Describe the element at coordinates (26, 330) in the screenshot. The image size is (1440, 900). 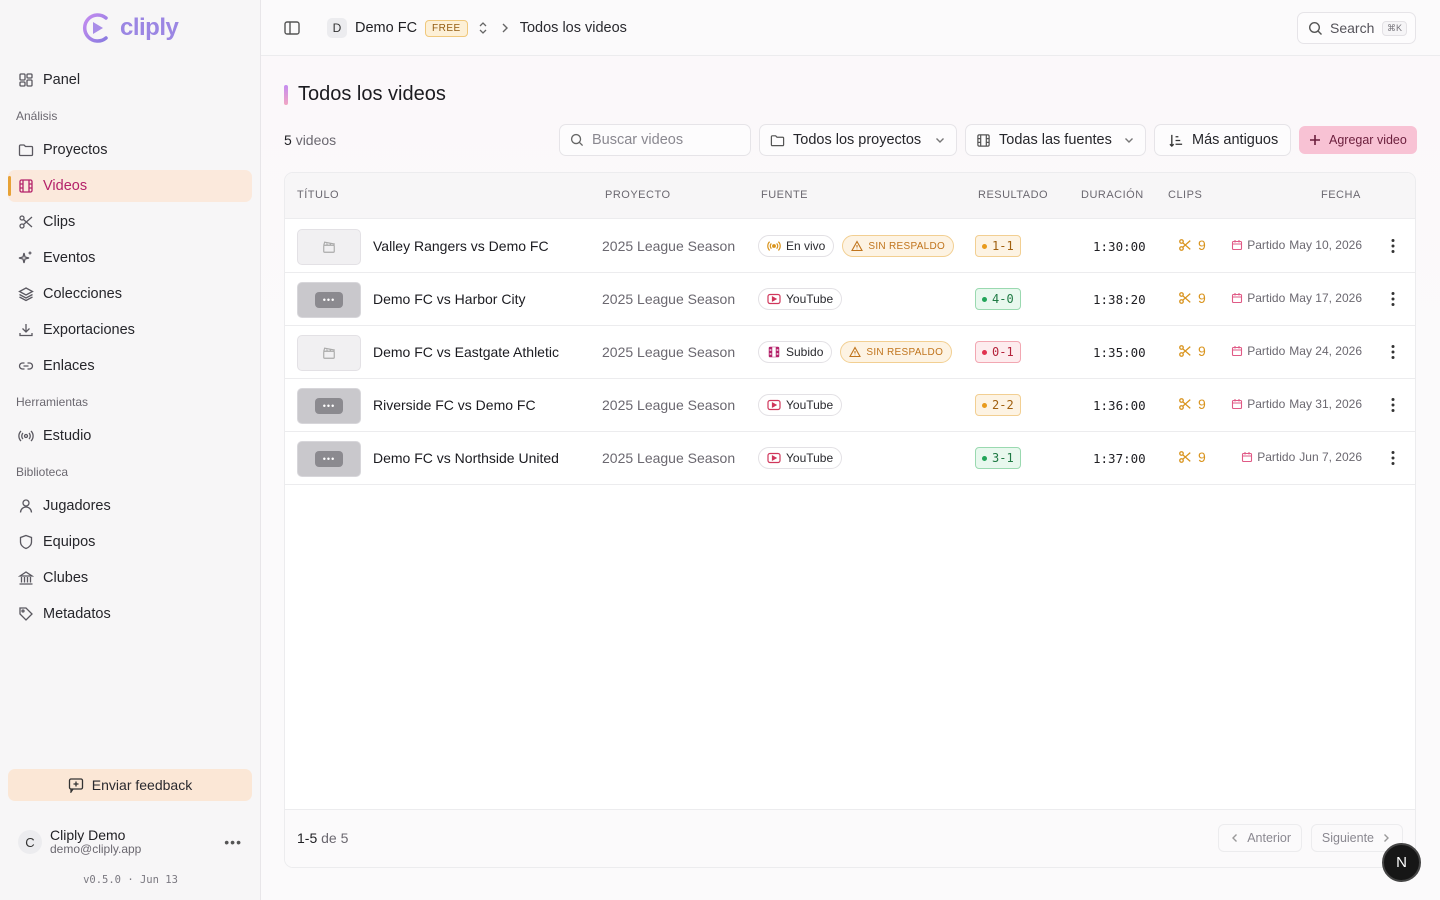
I see `download-icon` at that location.